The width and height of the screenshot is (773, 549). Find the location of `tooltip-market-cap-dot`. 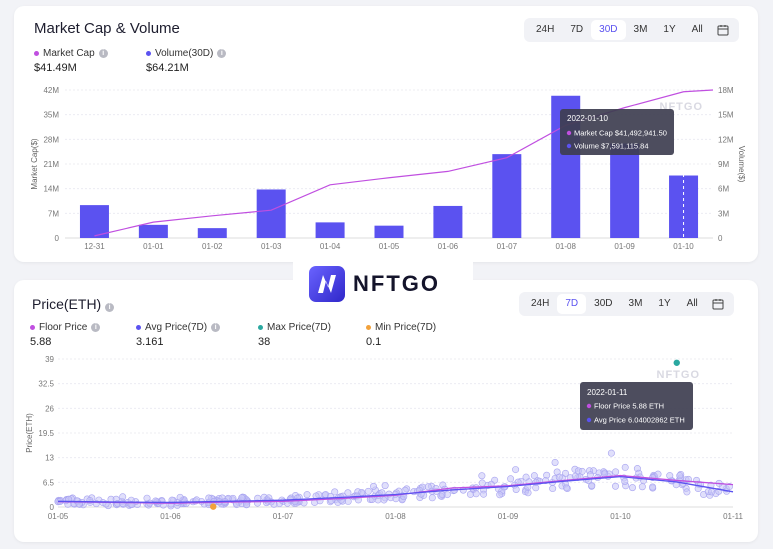

tooltip-market-cap-dot is located at coordinates (569, 133).